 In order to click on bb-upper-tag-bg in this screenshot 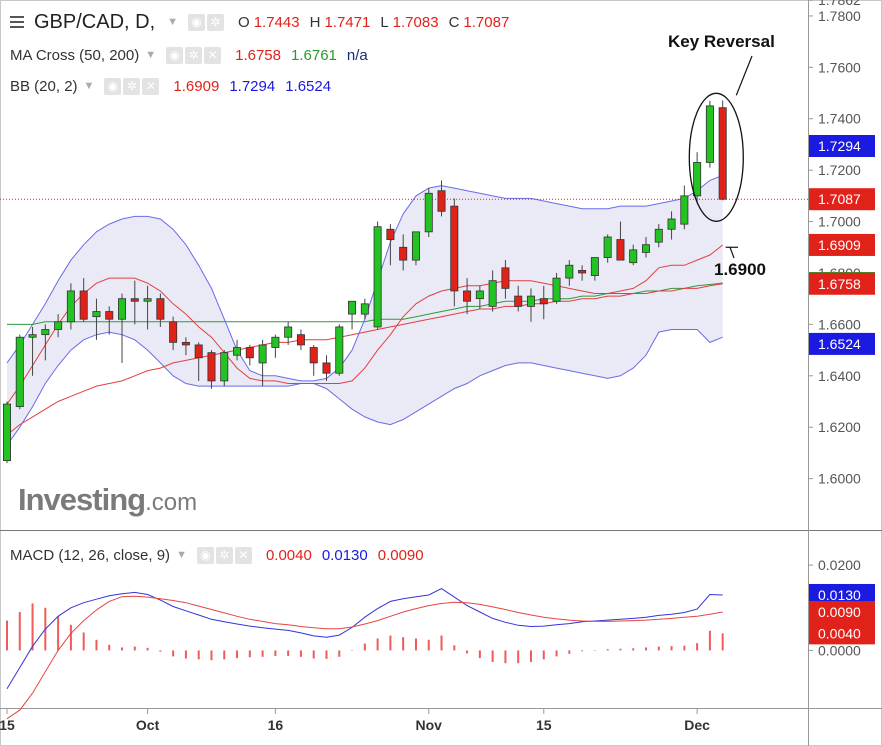, I will do `click(842, 145)`.